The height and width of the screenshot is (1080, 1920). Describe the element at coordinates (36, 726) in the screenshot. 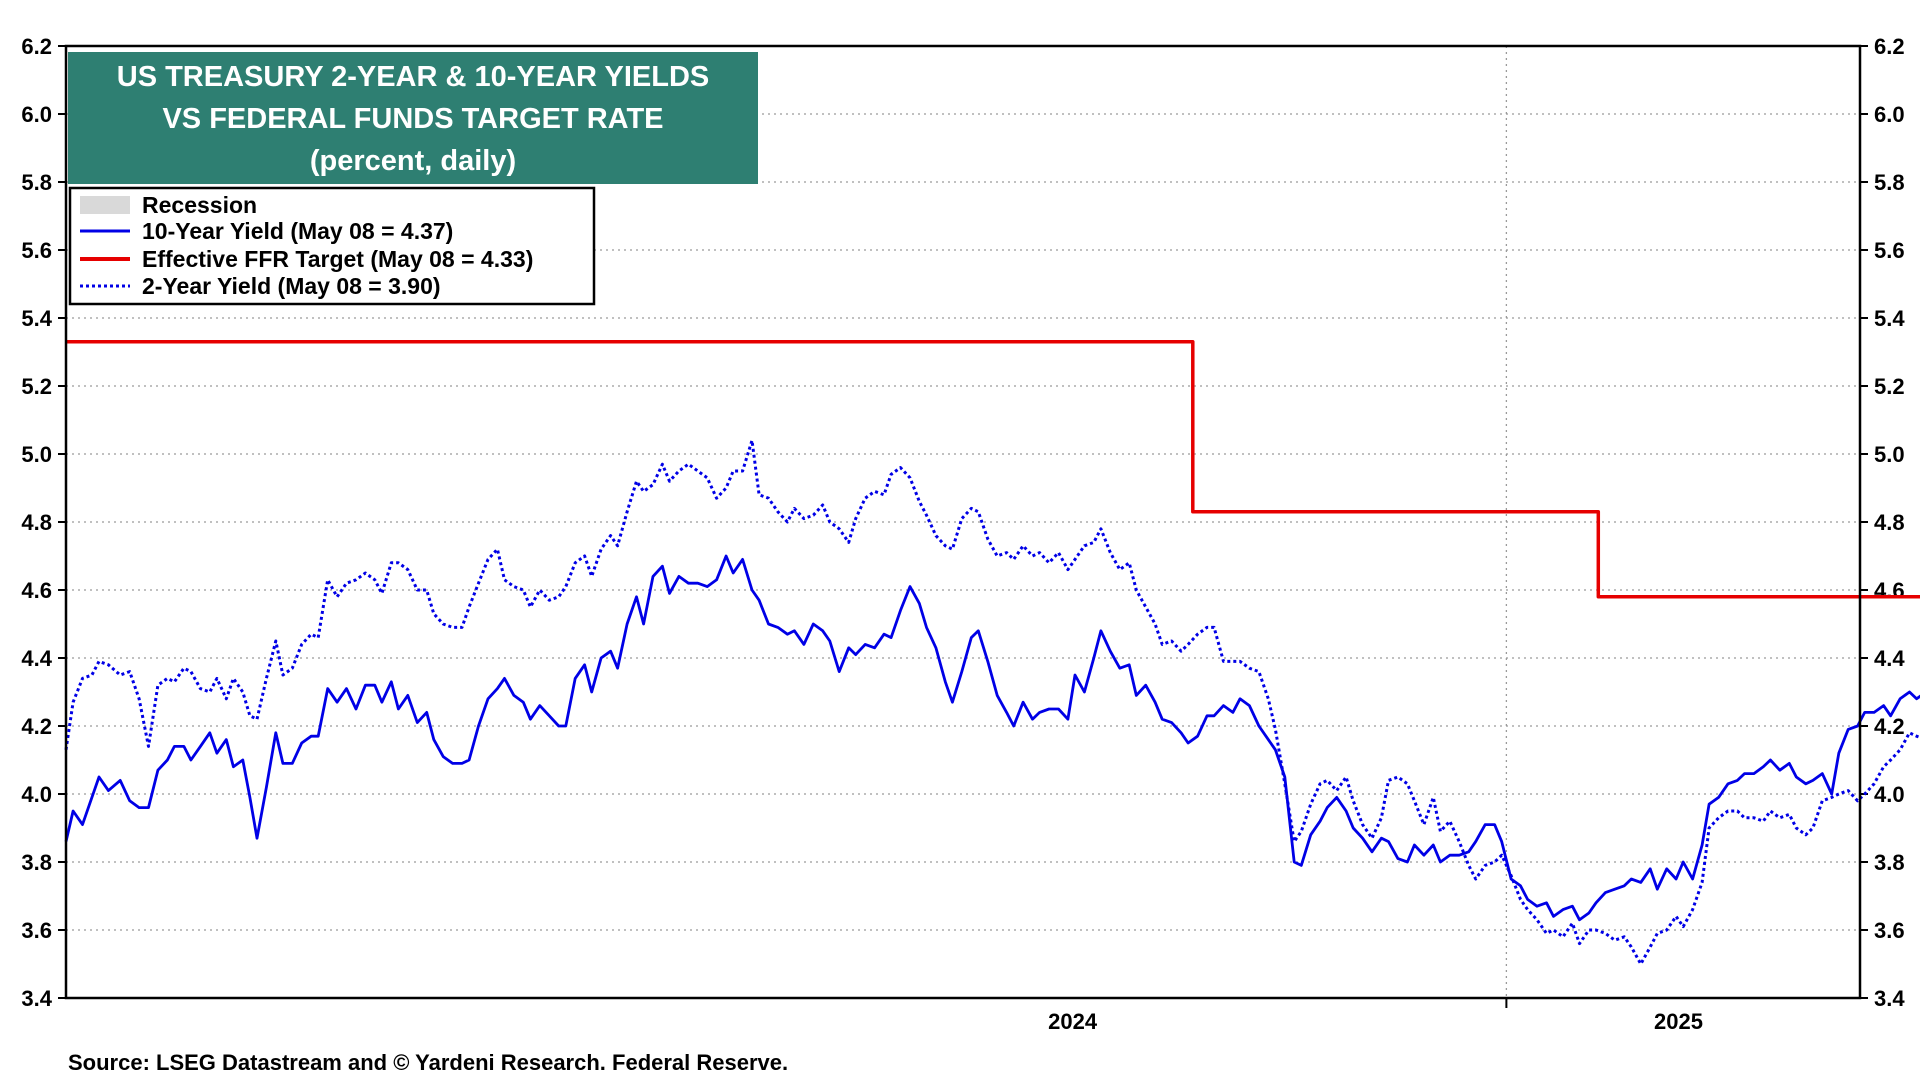

I see `y-tick-label-left: 4.2` at that location.